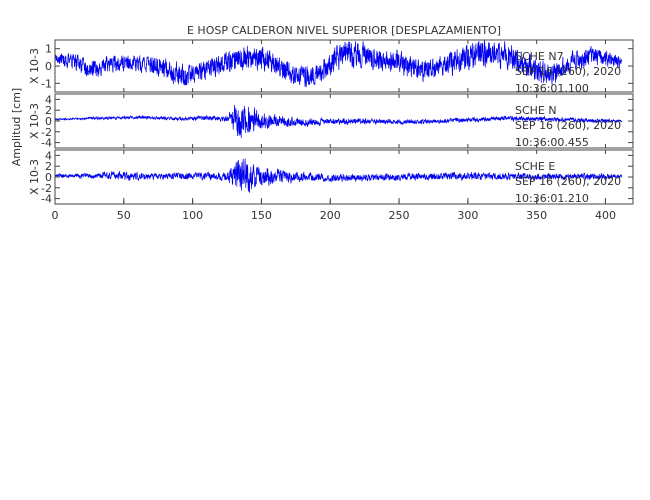 The width and height of the screenshot is (650, 500). Describe the element at coordinates (539, 56) in the screenshot. I see `station-label: SCHE N7` at that location.